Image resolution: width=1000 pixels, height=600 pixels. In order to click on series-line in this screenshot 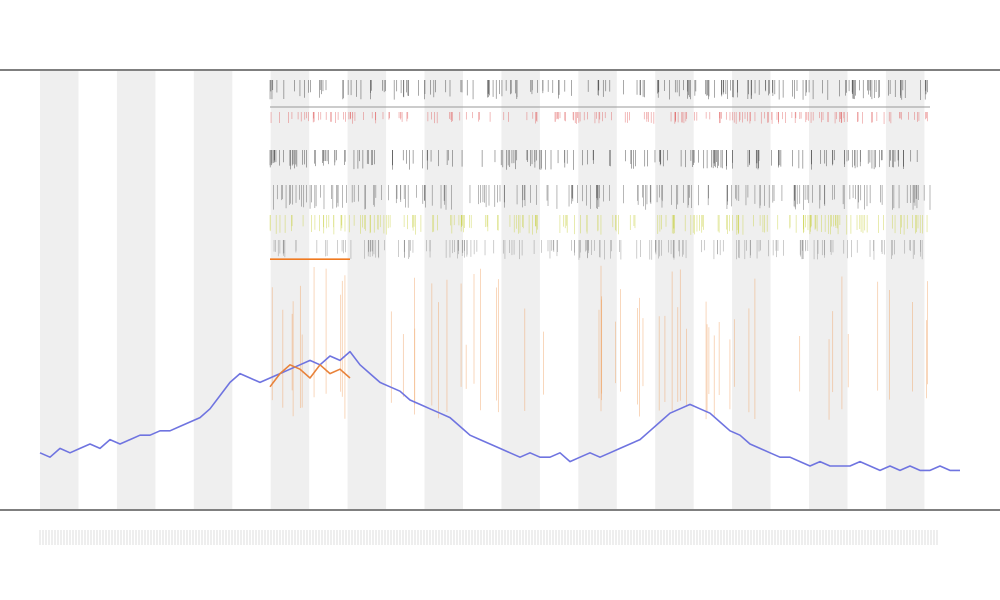, I will do `click(310, 376)`.